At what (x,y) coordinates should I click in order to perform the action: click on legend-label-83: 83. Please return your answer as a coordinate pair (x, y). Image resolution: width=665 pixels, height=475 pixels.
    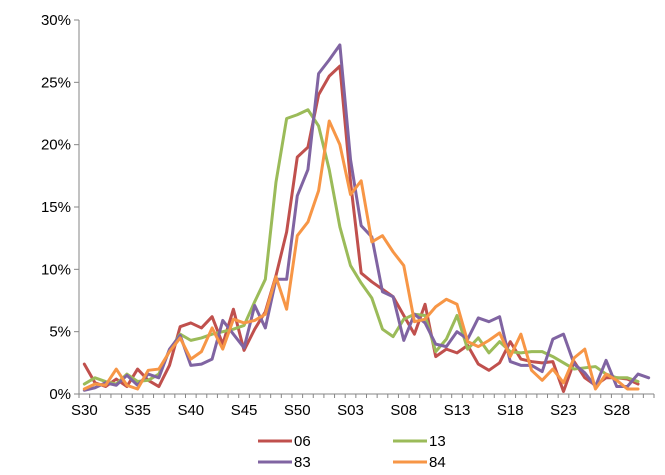
    Looking at the image, I should click on (302, 462).